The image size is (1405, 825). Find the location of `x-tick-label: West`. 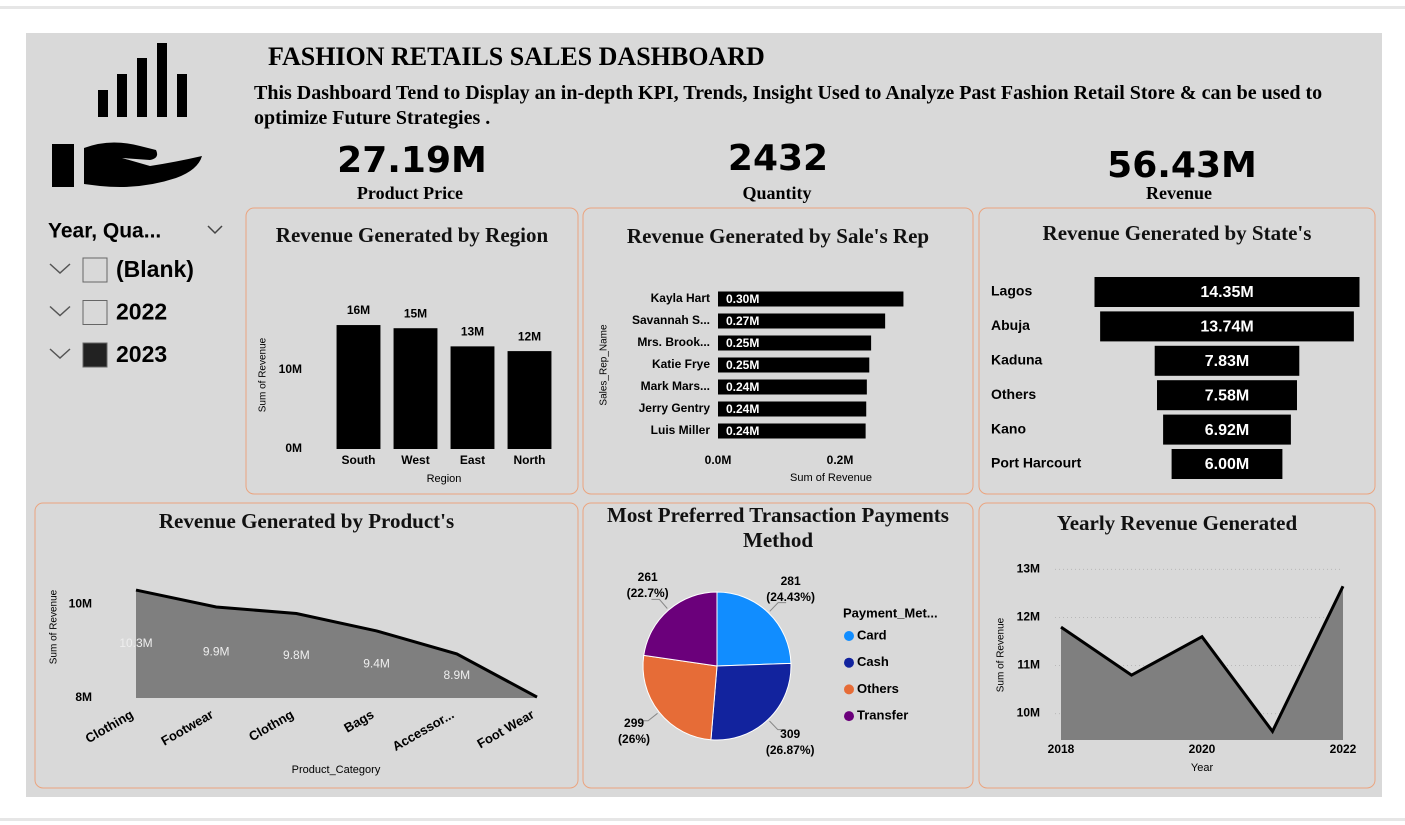

x-tick-label: West is located at coordinates (415, 460).